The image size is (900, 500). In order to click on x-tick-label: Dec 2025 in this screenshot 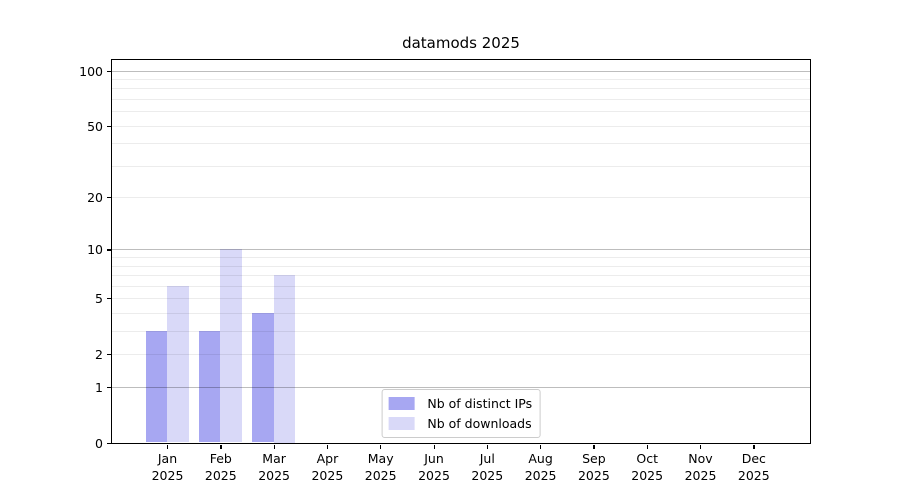, I will do `click(753, 467)`.